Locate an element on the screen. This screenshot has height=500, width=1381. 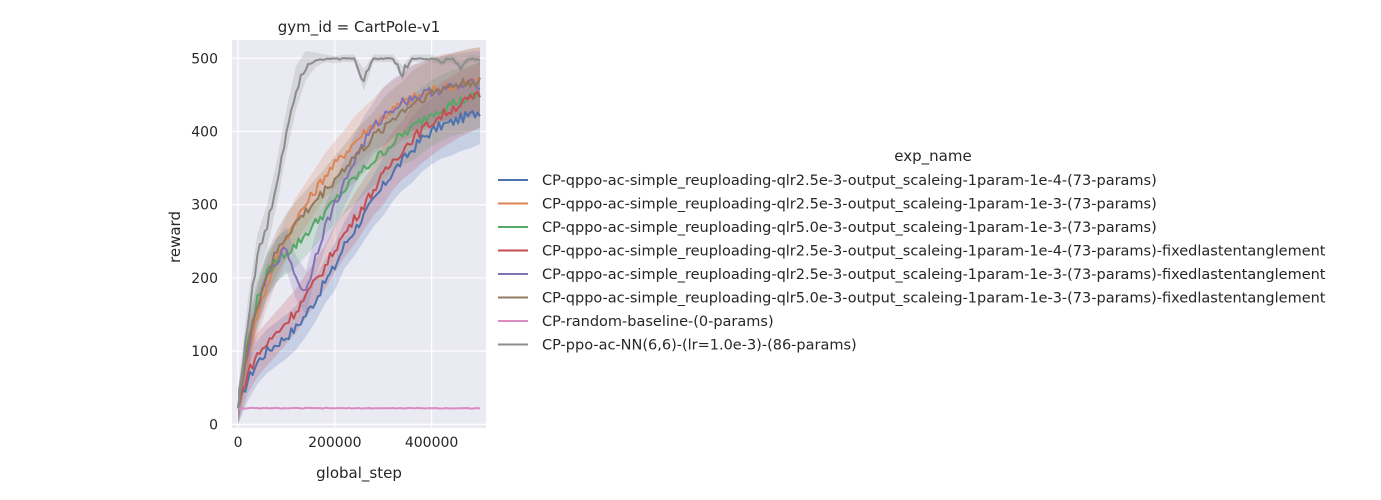
y-tick-labels: 0 100 200 300 400 500 is located at coordinates (204, 242).